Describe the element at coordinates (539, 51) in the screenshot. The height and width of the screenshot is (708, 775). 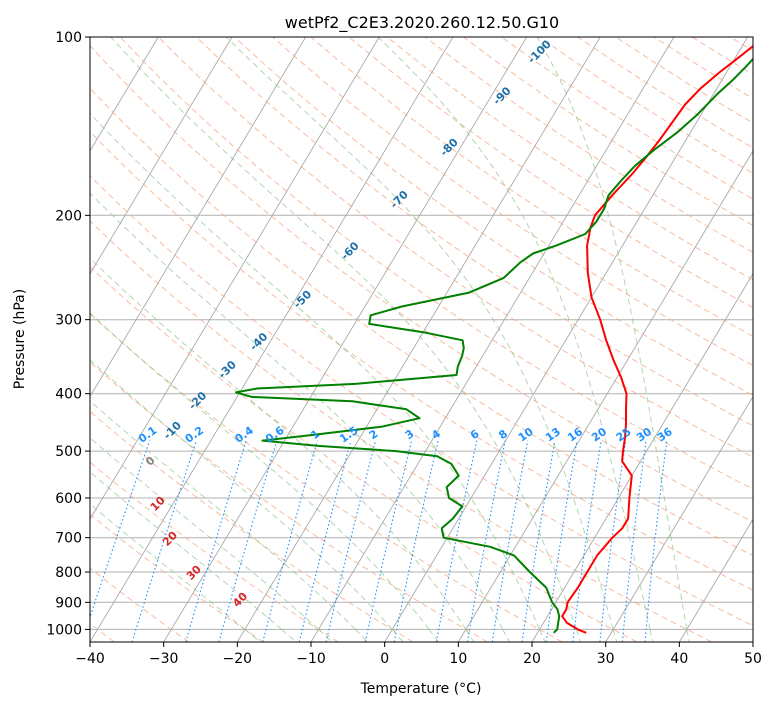
I see `dry-adiabat-label: -100` at that location.